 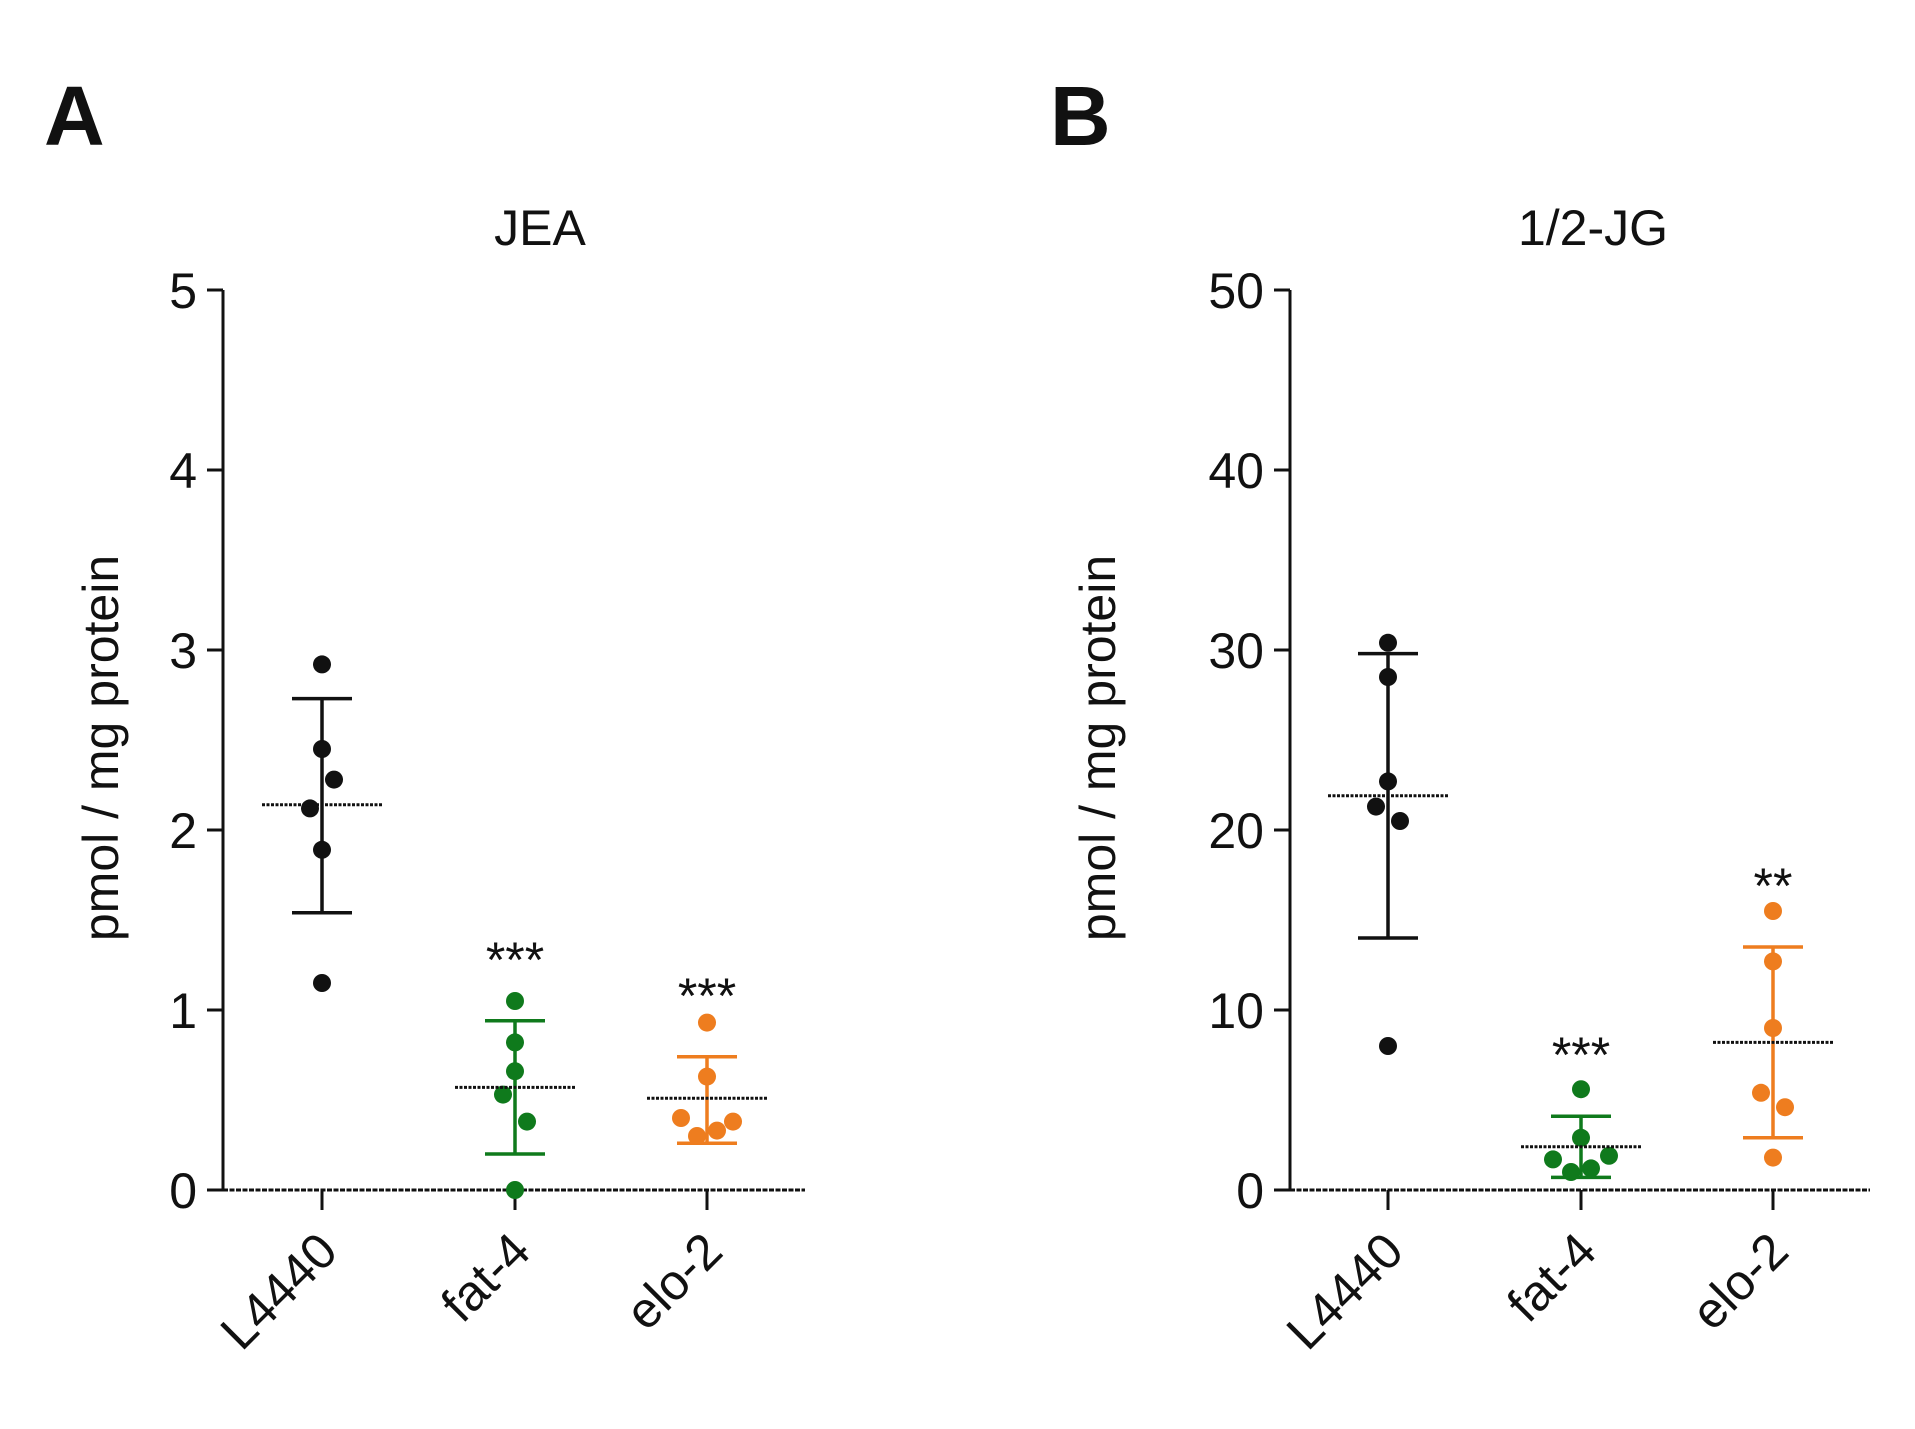 I want to click on panel-a-data: *** ***, so click(x=514, y=927).